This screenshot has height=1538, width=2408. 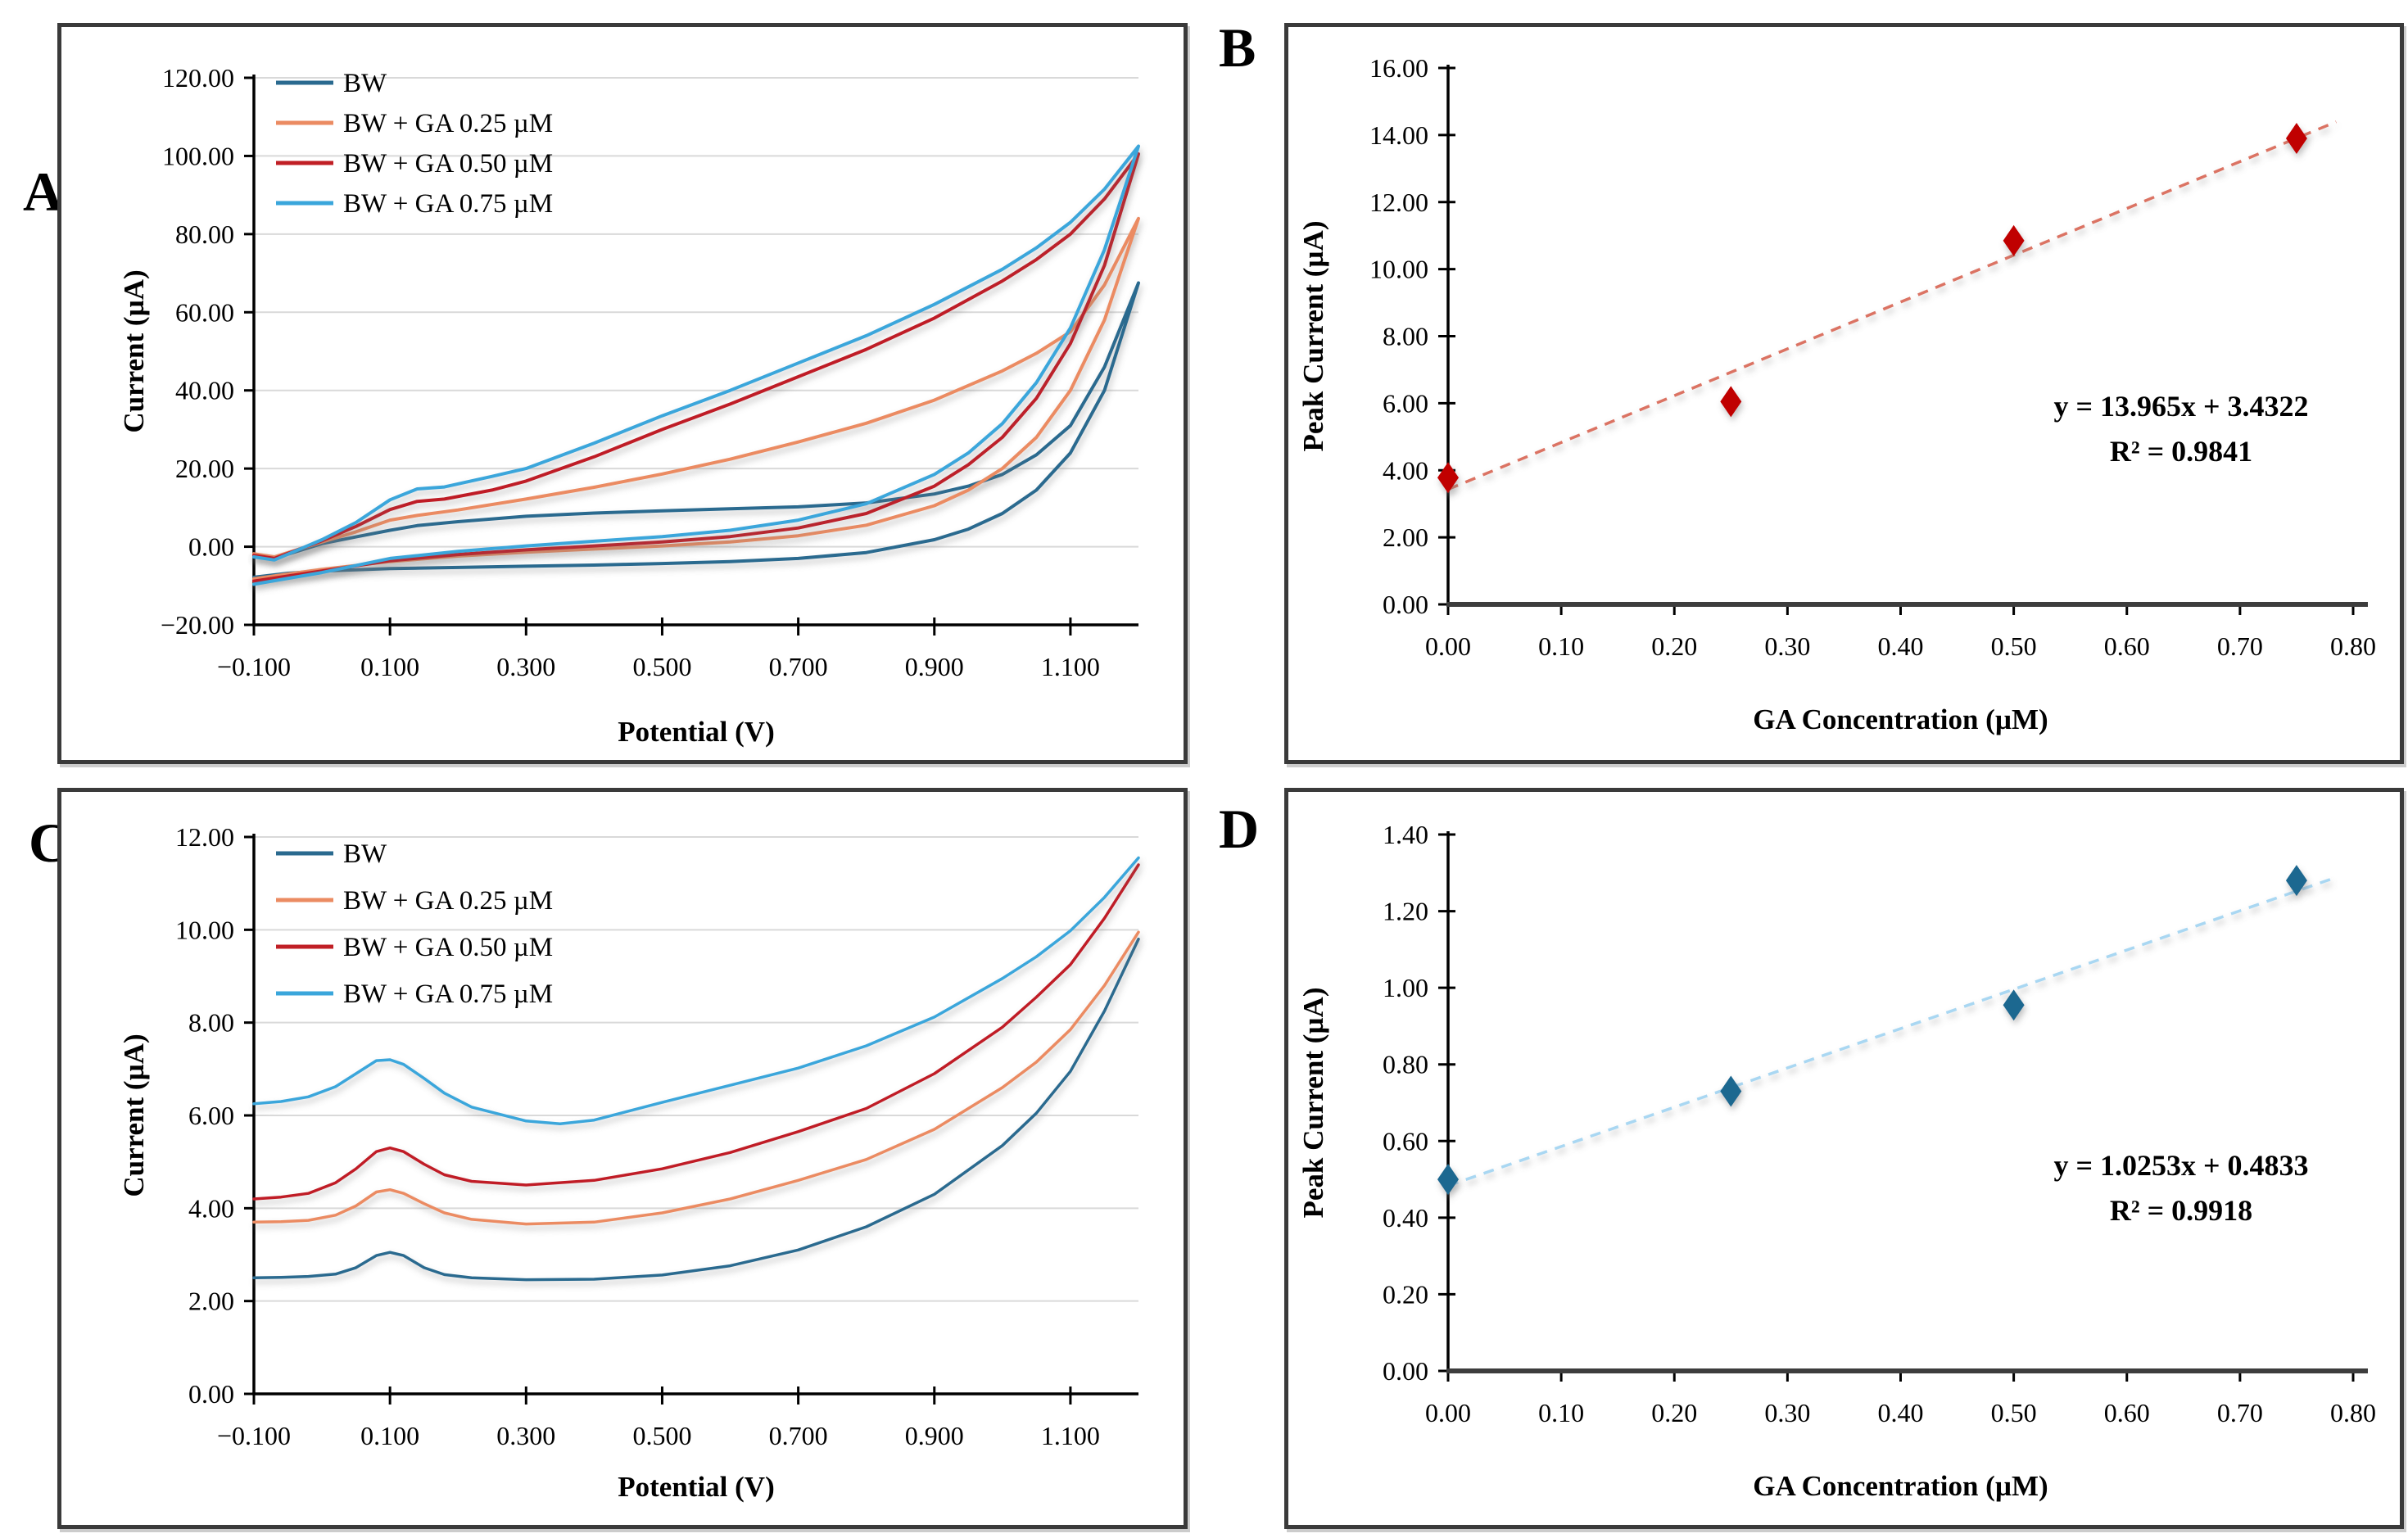 What do you see at coordinates (448, 204) in the screenshot?
I see `legend-label: BW + GA 0.75 µM` at bounding box center [448, 204].